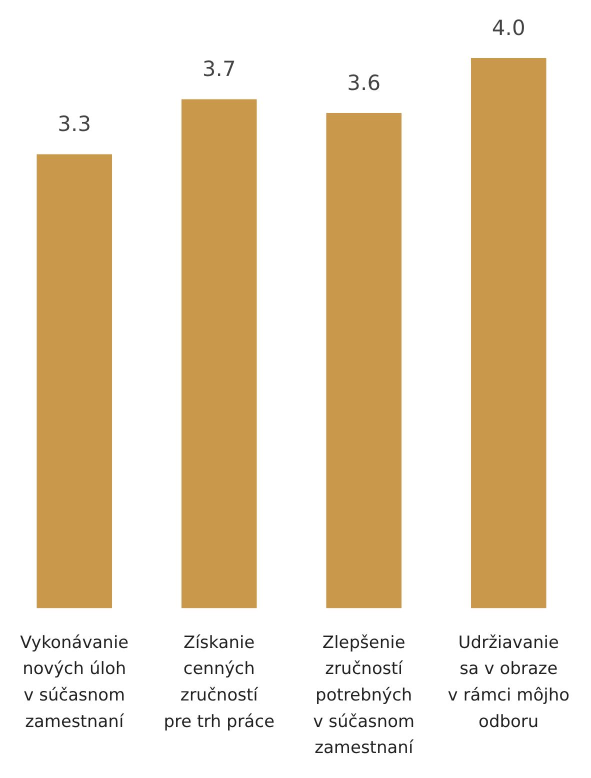 Image resolution: width=591 pixels, height=778 pixels. Describe the element at coordinates (509, 28) in the screenshot. I see `data-label: 4.0` at that location.